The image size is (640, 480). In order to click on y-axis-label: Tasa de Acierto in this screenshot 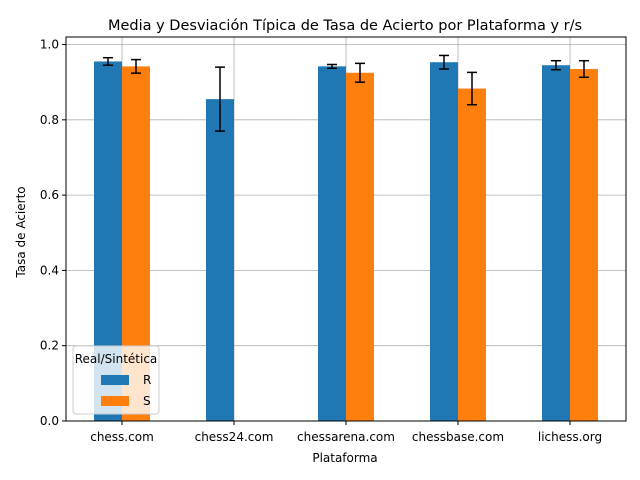, I will do `click(21, 232)`.